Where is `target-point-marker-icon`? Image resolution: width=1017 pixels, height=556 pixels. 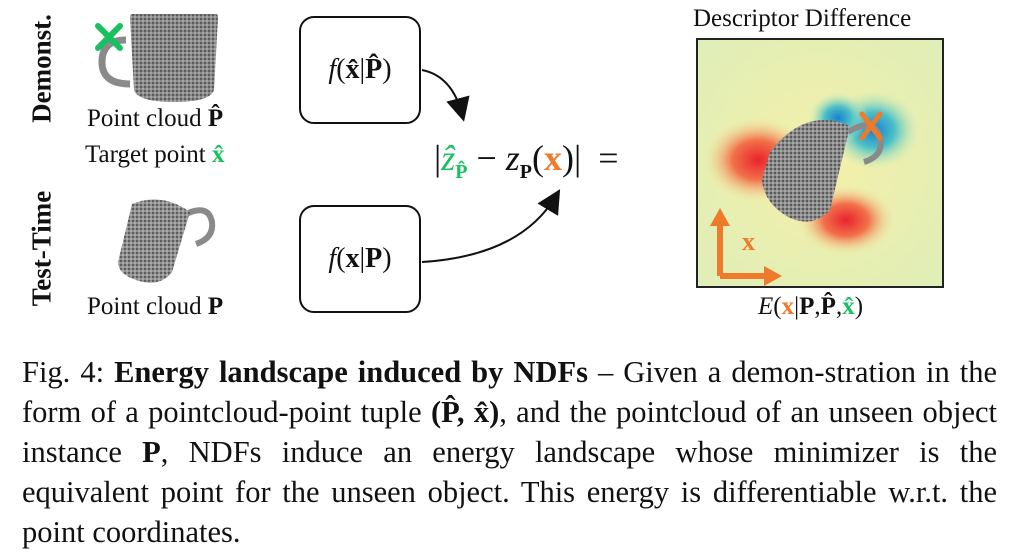
target-point-marker-icon is located at coordinates (109, 37).